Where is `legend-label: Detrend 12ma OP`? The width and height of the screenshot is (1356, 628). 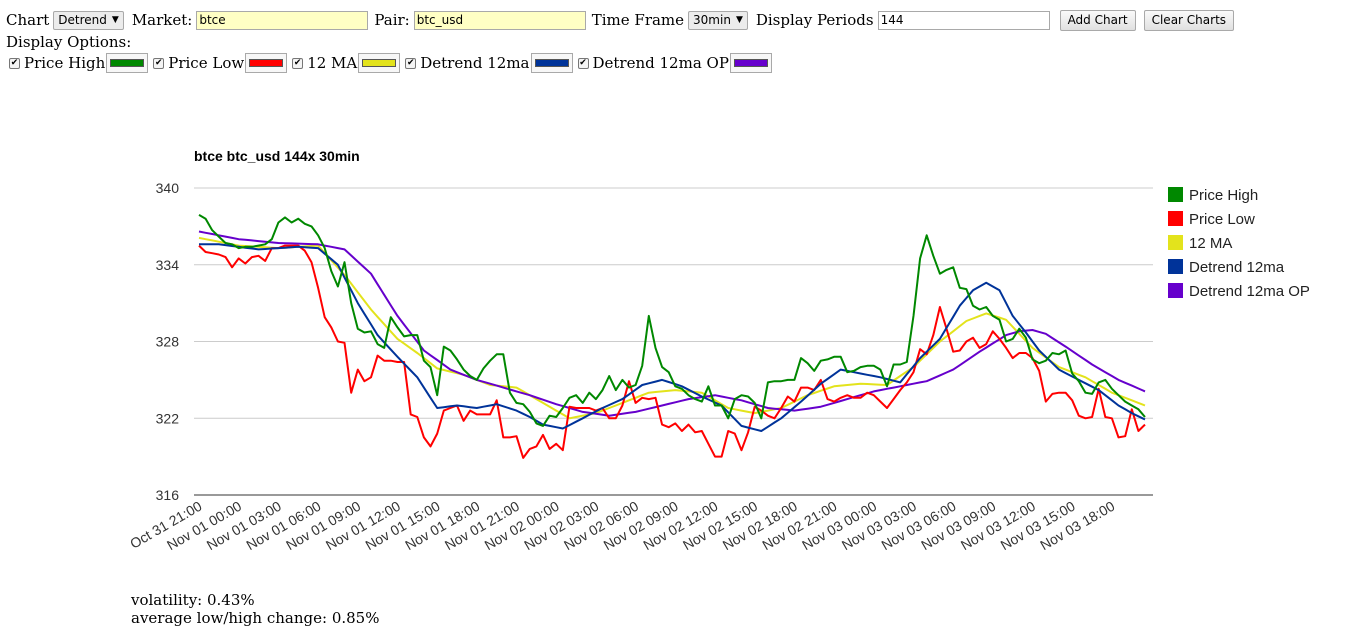 legend-label: Detrend 12ma OP is located at coordinates (1249, 291).